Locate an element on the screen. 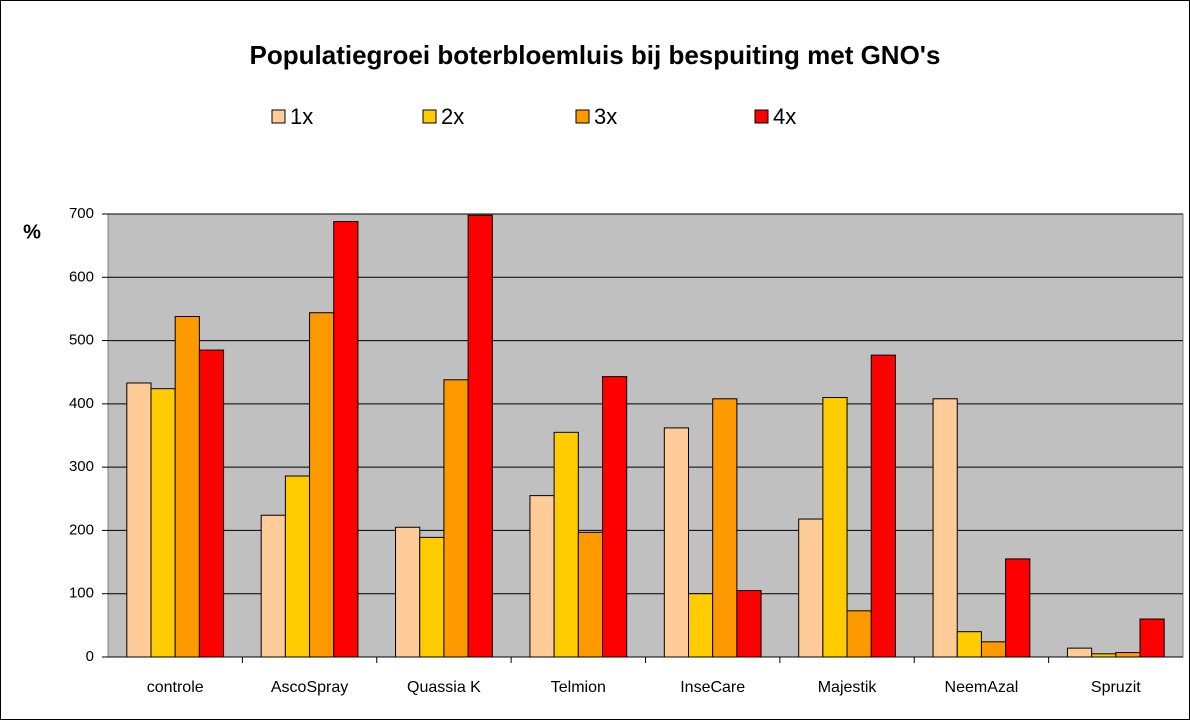  x-tick-label: AscoSpray is located at coordinates (309, 687).